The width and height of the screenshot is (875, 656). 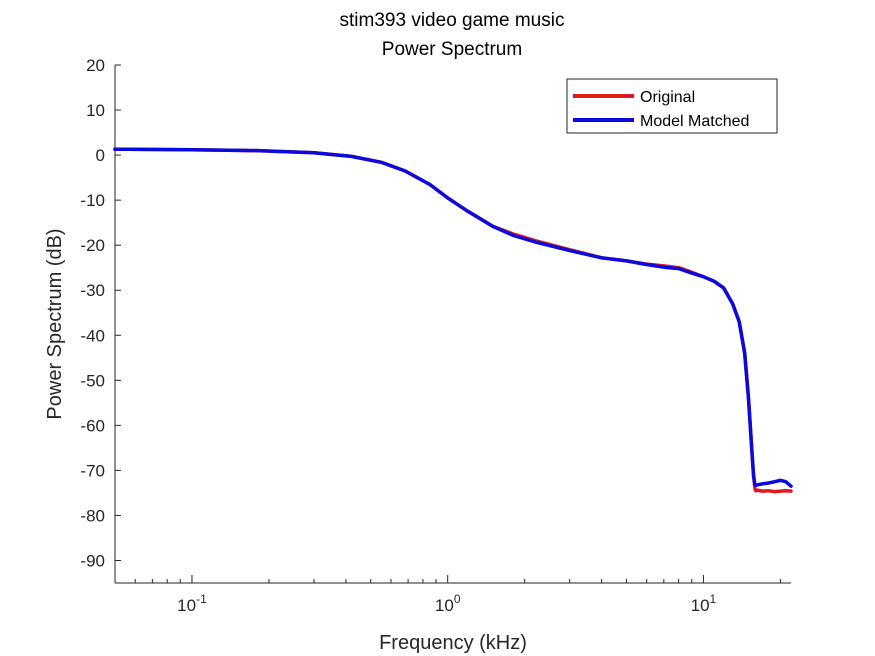 I want to click on y-tick-label: 20, so click(x=95, y=65).